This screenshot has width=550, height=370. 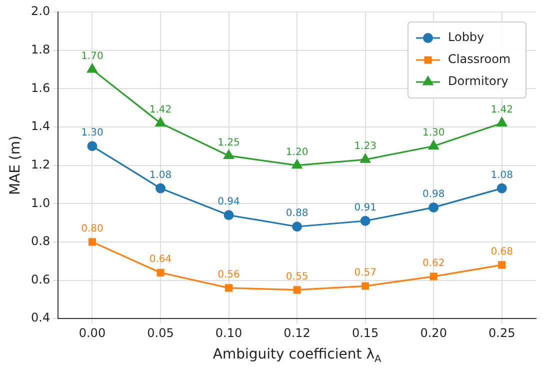 What do you see at coordinates (40, 203) in the screenshot?
I see `y-tick-label: 1.0` at bounding box center [40, 203].